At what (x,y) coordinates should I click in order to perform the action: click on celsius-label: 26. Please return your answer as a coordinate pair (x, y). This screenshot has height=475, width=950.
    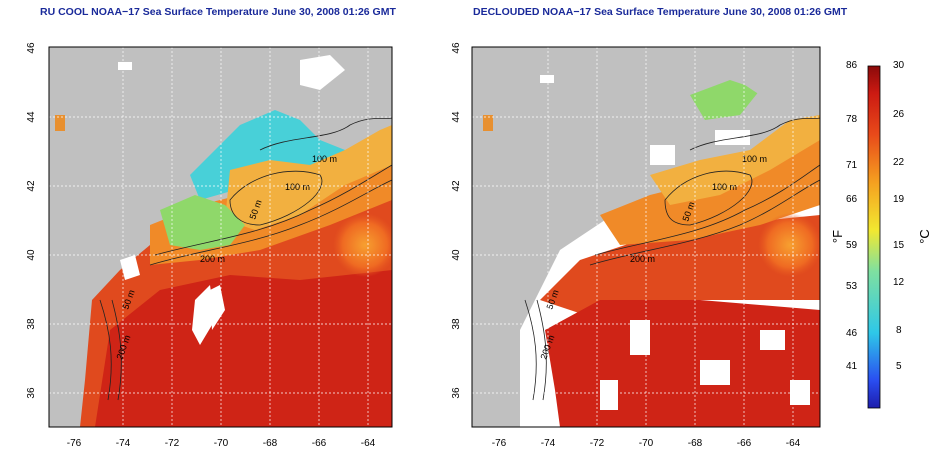
    Looking at the image, I should click on (899, 114).